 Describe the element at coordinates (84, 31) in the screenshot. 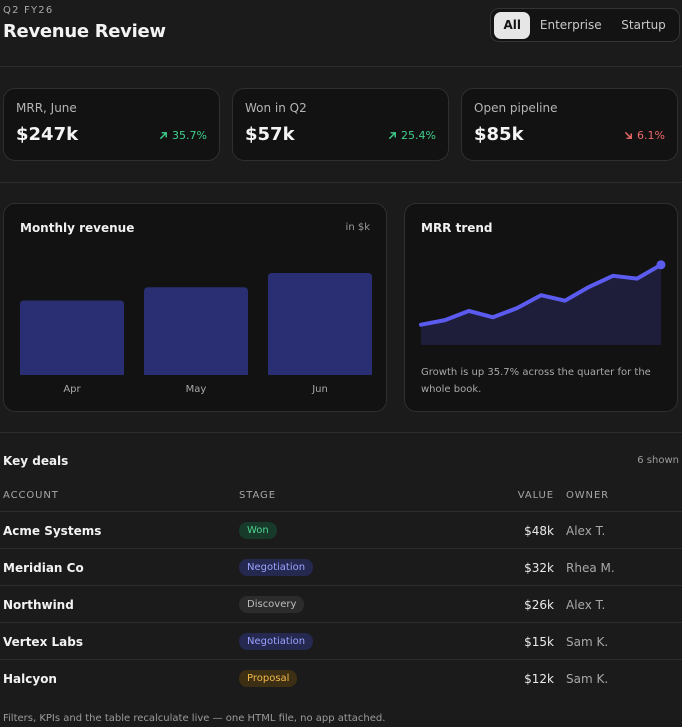

I see `page-title: Revenue Review` at that location.